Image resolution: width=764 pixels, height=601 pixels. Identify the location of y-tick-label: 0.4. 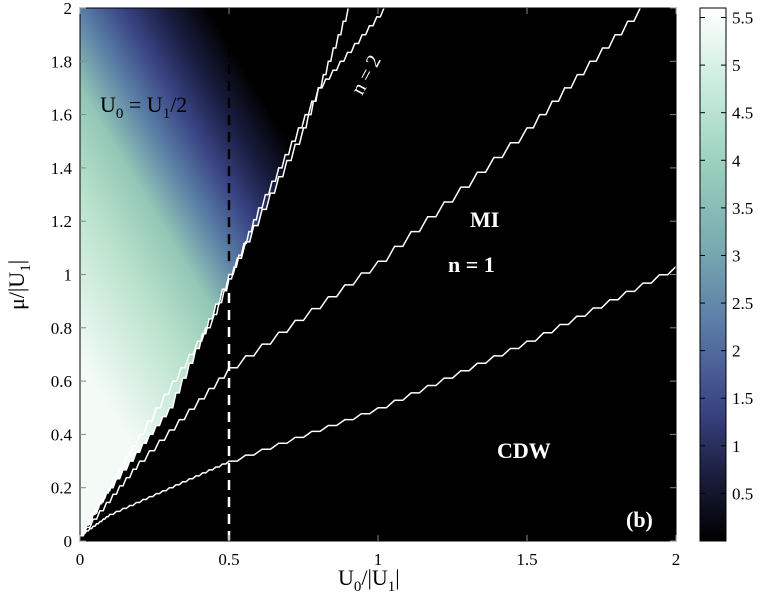
(62, 434).